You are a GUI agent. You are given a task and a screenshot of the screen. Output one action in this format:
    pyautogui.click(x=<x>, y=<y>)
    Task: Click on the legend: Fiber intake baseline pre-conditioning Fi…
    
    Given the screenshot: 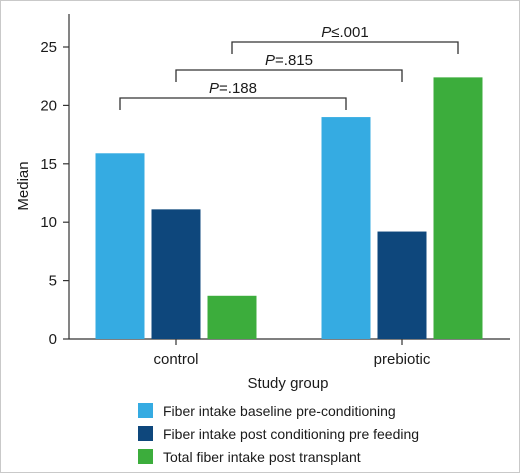 What is the action you would take?
    pyautogui.click(x=278, y=433)
    